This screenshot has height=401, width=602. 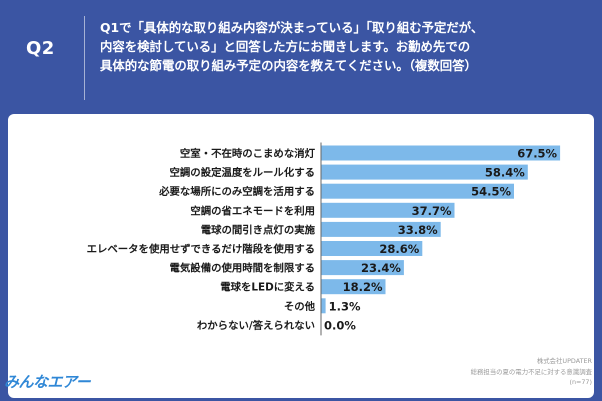 I want to click on value-label-4: 33.8%, so click(x=418, y=230).